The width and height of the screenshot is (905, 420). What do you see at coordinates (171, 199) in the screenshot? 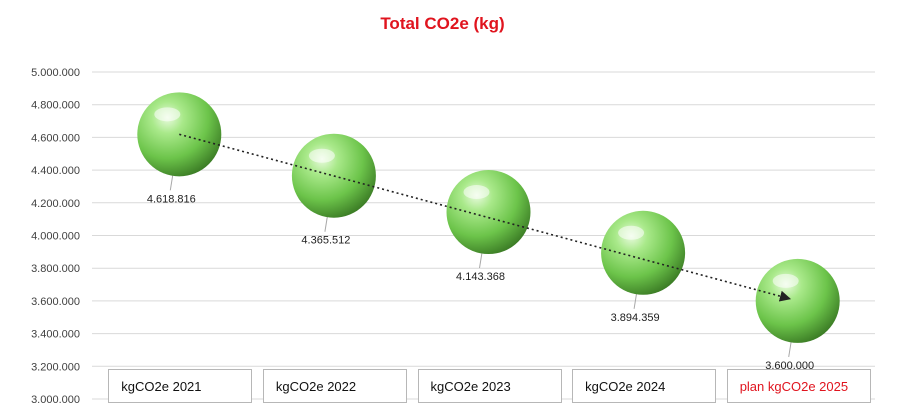
I see `data-label: 4.618.816` at bounding box center [171, 199].